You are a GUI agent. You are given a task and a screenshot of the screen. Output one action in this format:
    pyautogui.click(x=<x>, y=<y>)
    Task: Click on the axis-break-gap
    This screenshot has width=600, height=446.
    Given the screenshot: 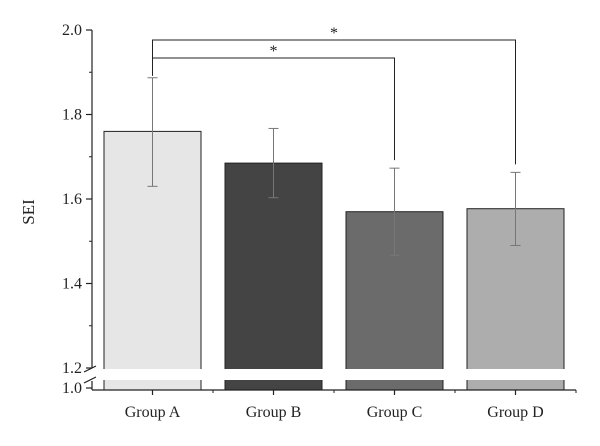 What is the action you would take?
    pyautogui.click(x=331, y=374)
    